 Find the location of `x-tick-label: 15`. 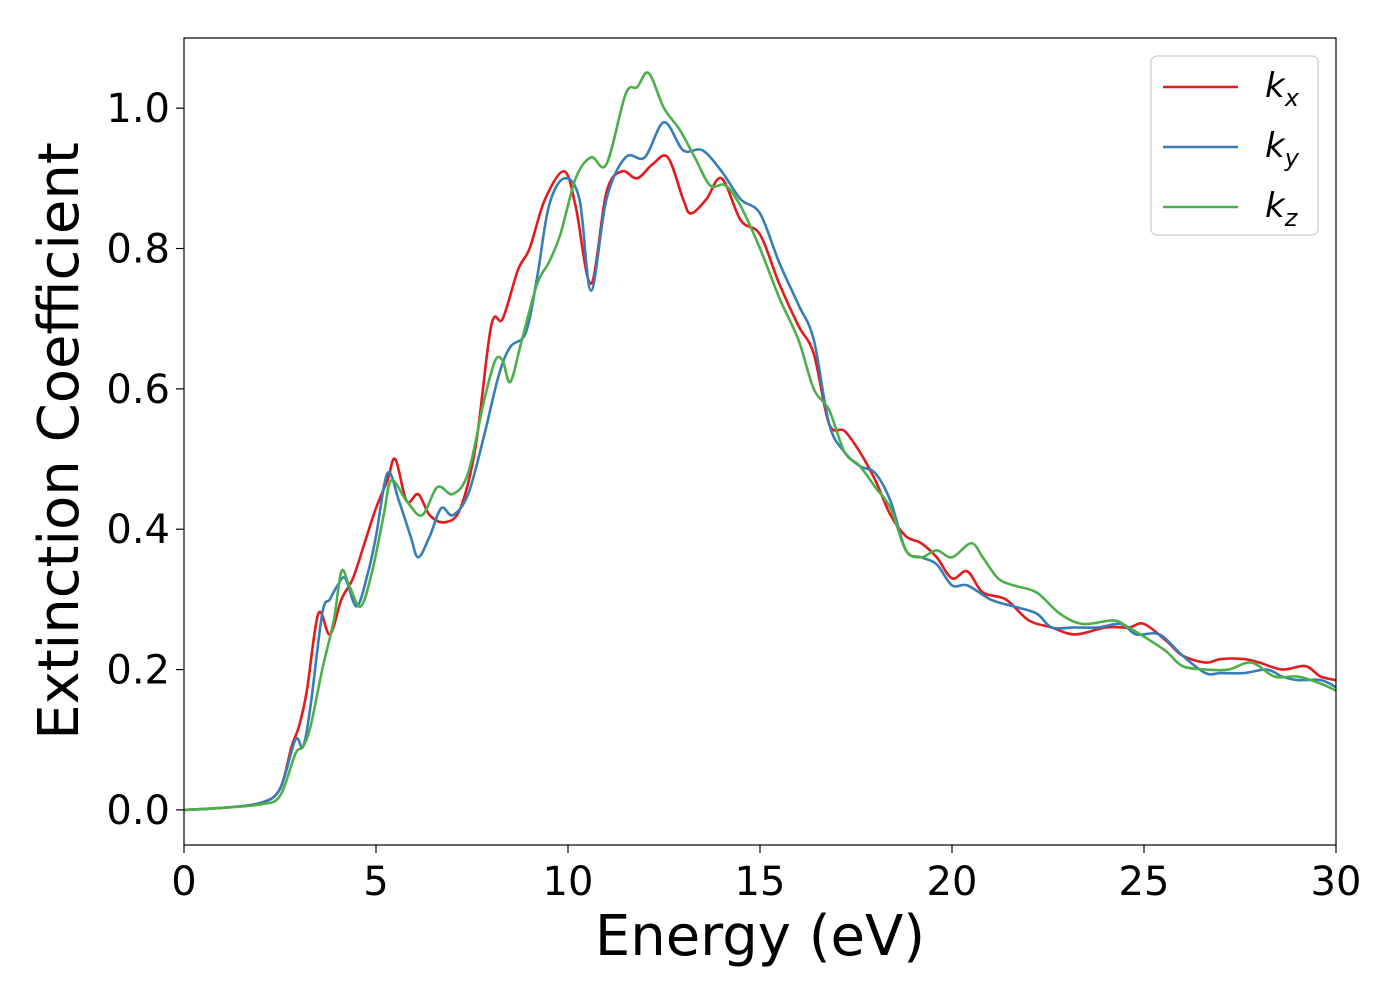

x-tick-label: 15 is located at coordinates (760, 882).